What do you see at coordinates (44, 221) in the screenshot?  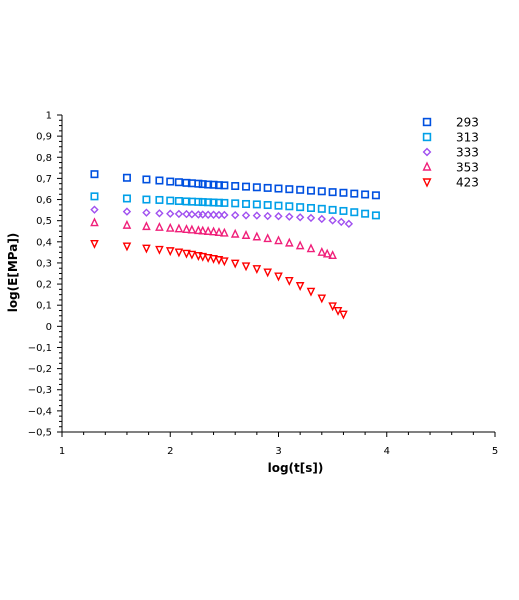 I see `y-tick-label: 0,5` at bounding box center [44, 221].